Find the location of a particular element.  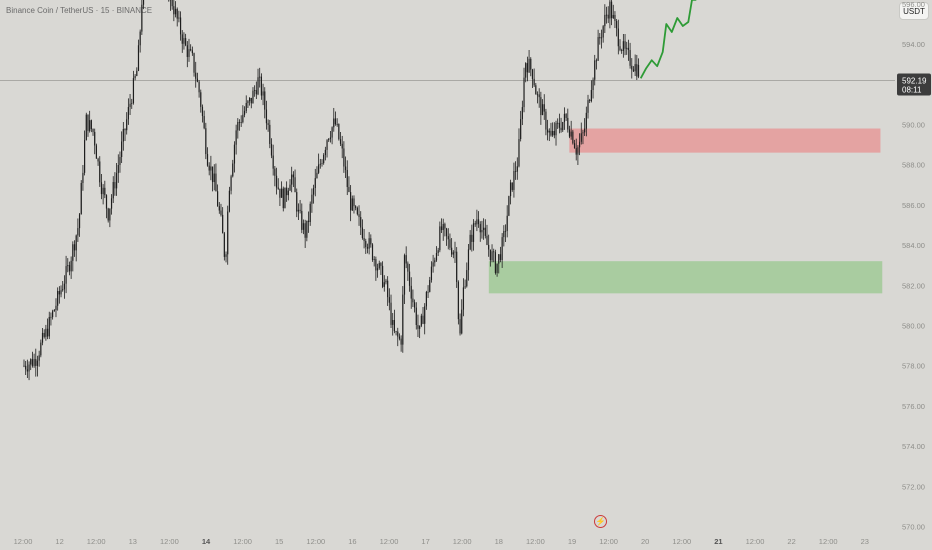

x-tick-label: 13 is located at coordinates (133, 541).